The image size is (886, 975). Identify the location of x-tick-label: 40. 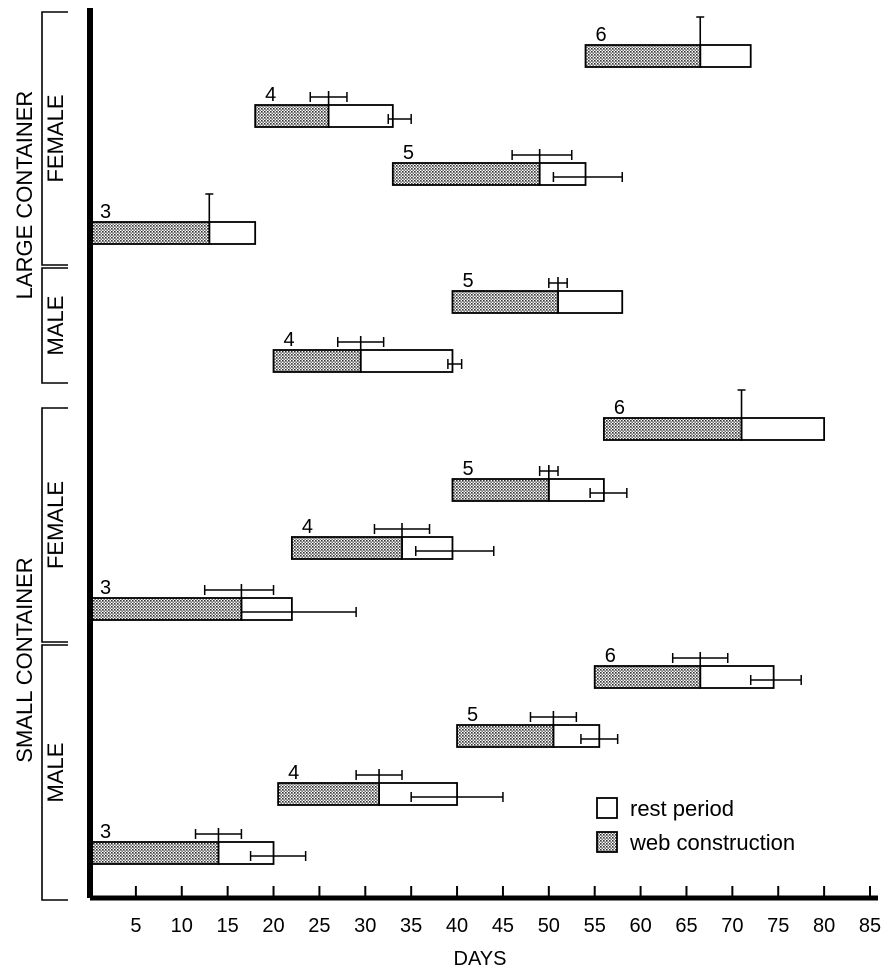
(457, 926).